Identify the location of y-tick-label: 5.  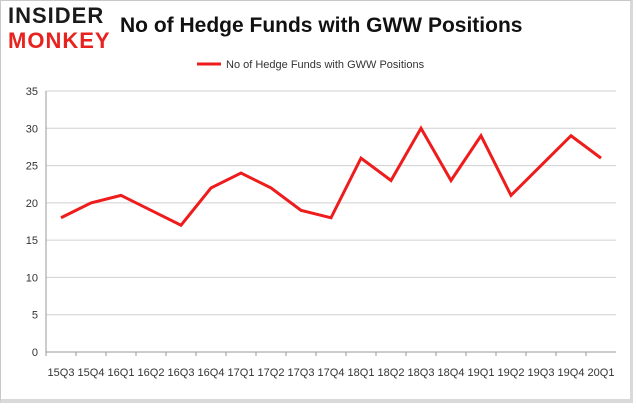
(35, 316).